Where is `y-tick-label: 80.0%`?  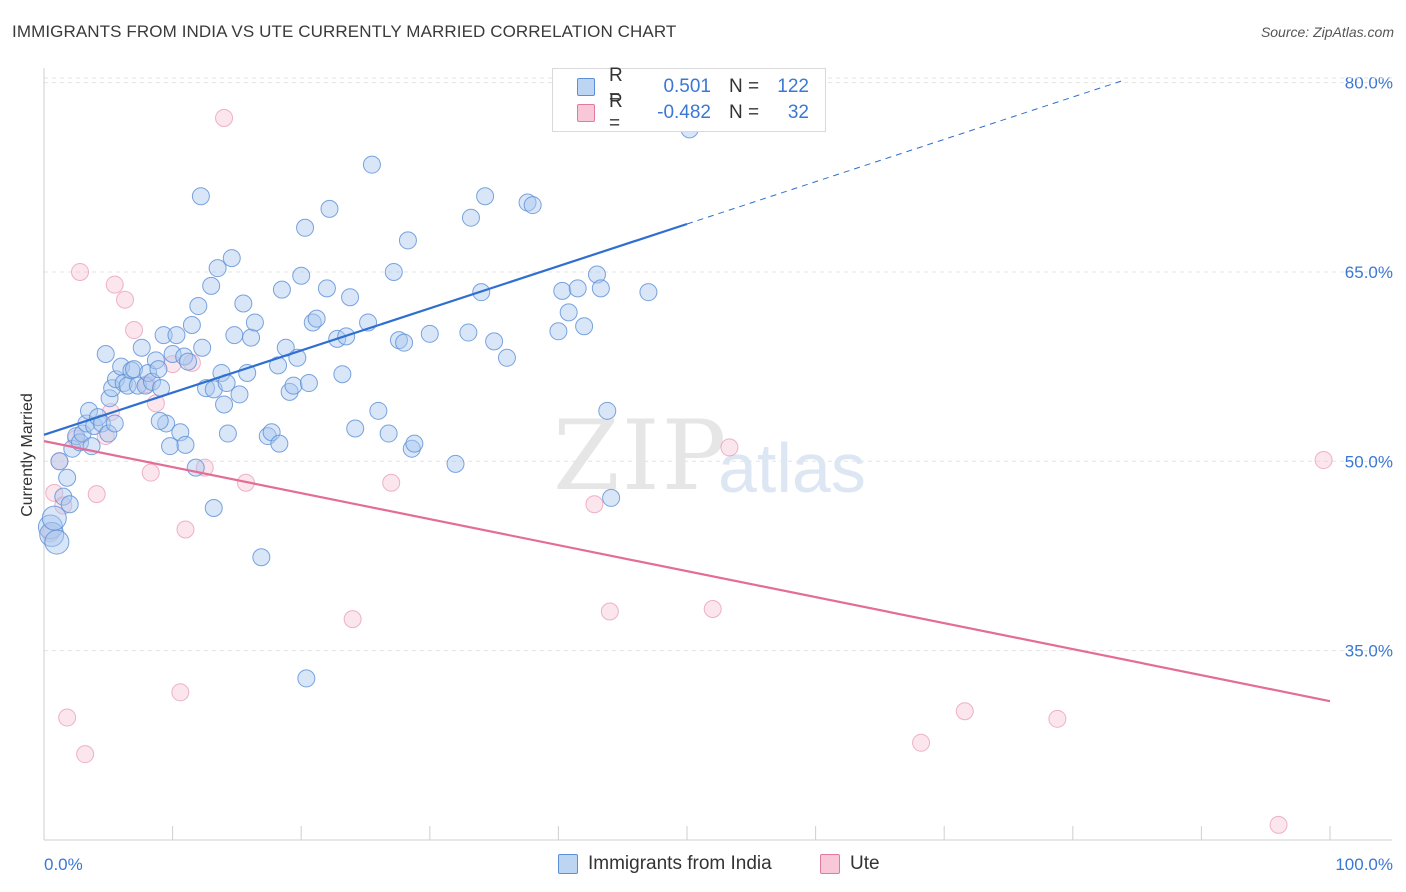
y-tick-label: 80.0% is located at coordinates (1369, 83).